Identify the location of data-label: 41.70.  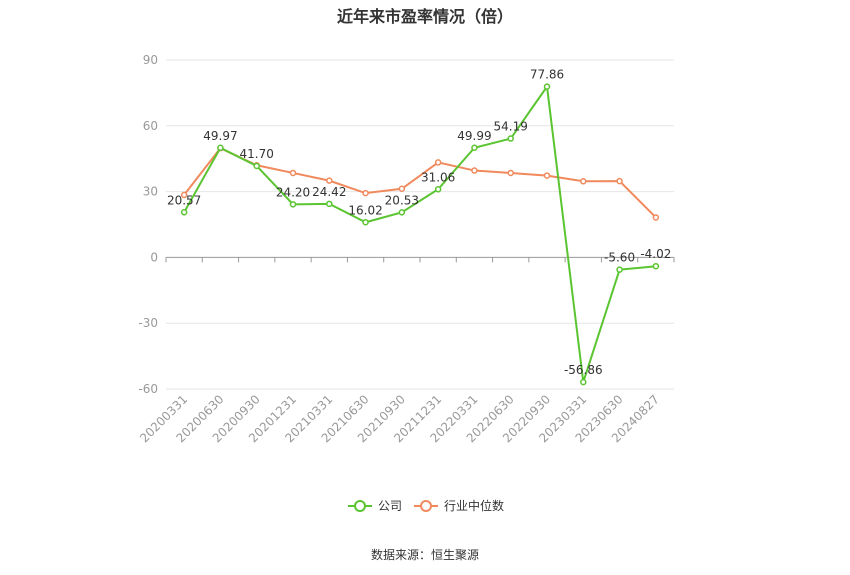
(257, 154).